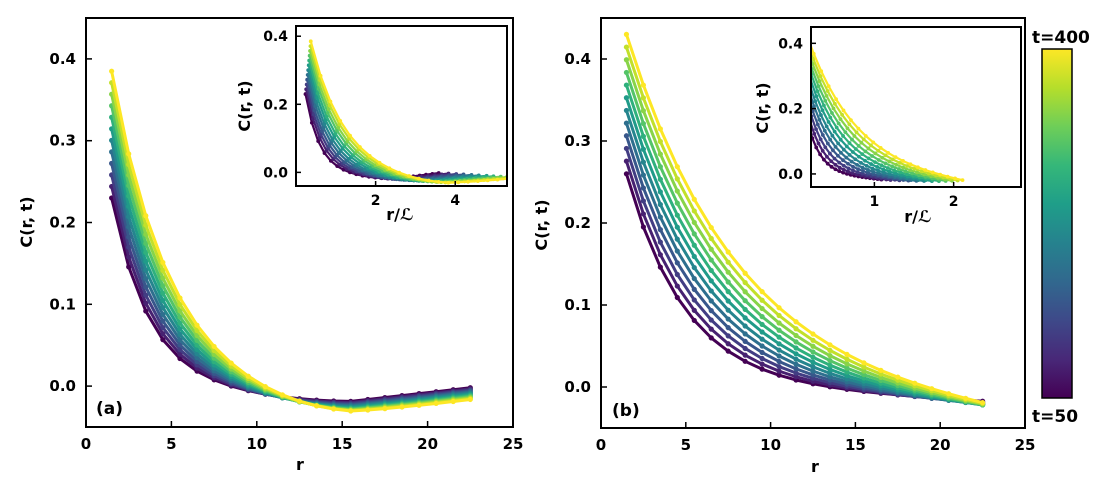  What do you see at coordinates (256, 444) in the screenshot?
I see `panel-a-xtick-label-2: 10` at bounding box center [256, 444].